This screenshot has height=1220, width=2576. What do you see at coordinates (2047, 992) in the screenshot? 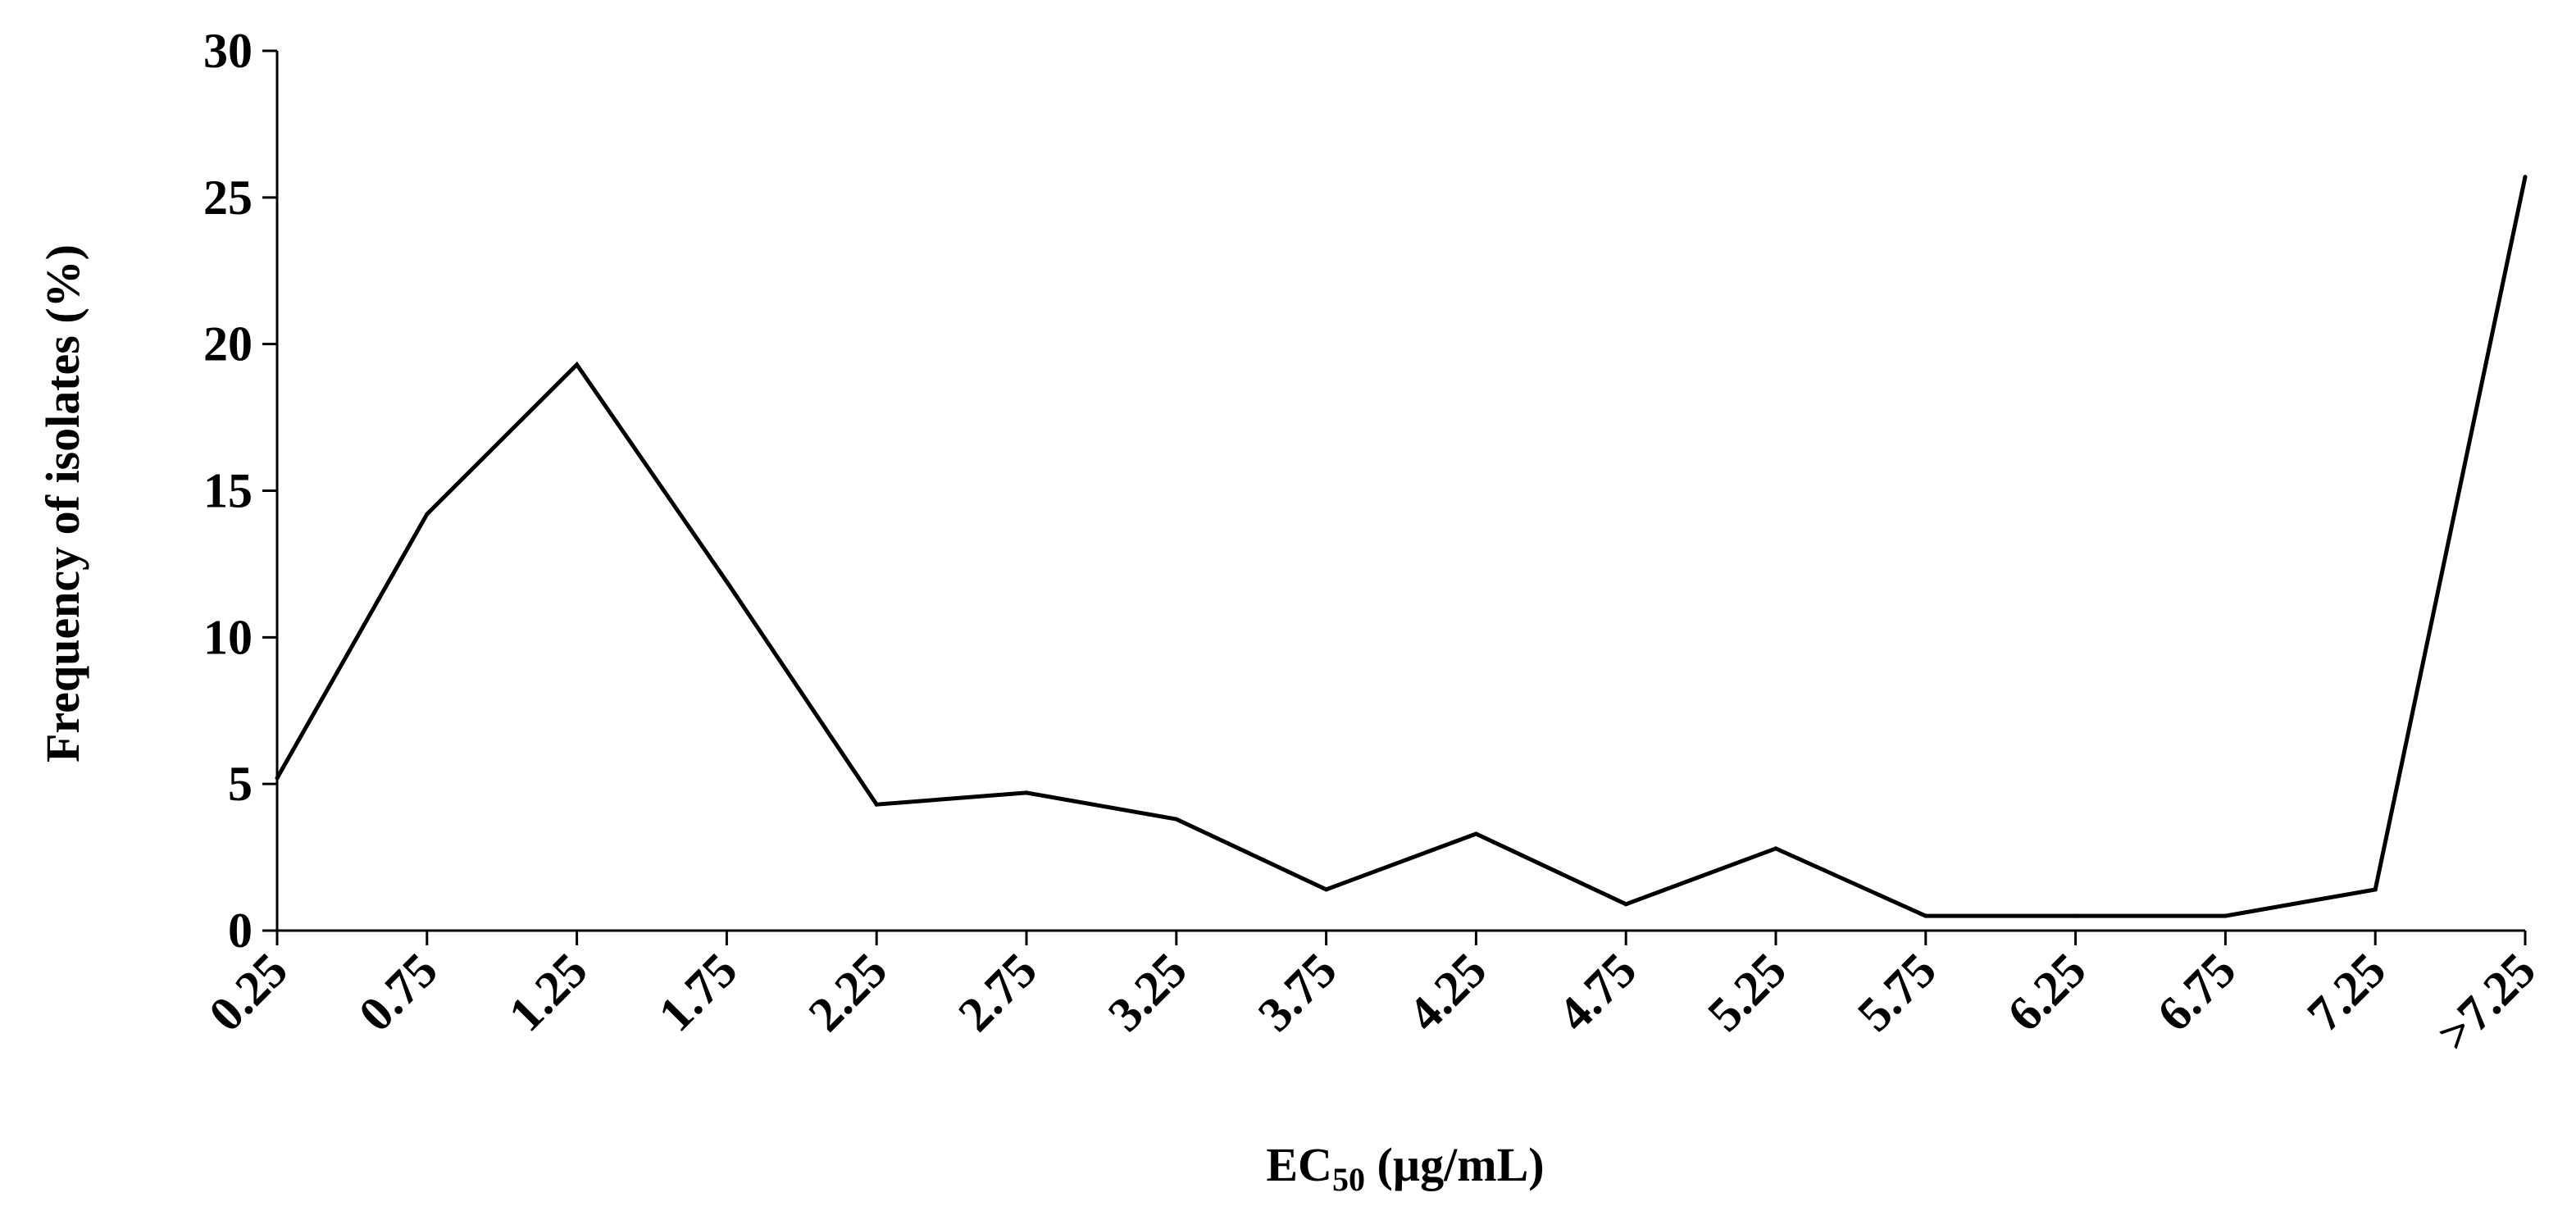
I see `x-tick-label: 6.25` at bounding box center [2047, 992].